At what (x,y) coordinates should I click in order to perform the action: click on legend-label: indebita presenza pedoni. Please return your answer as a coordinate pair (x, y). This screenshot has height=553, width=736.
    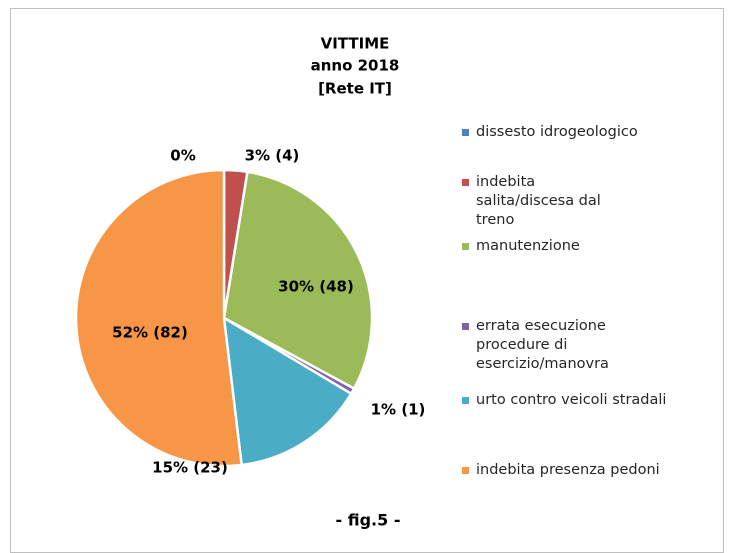
    Looking at the image, I should click on (568, 470).